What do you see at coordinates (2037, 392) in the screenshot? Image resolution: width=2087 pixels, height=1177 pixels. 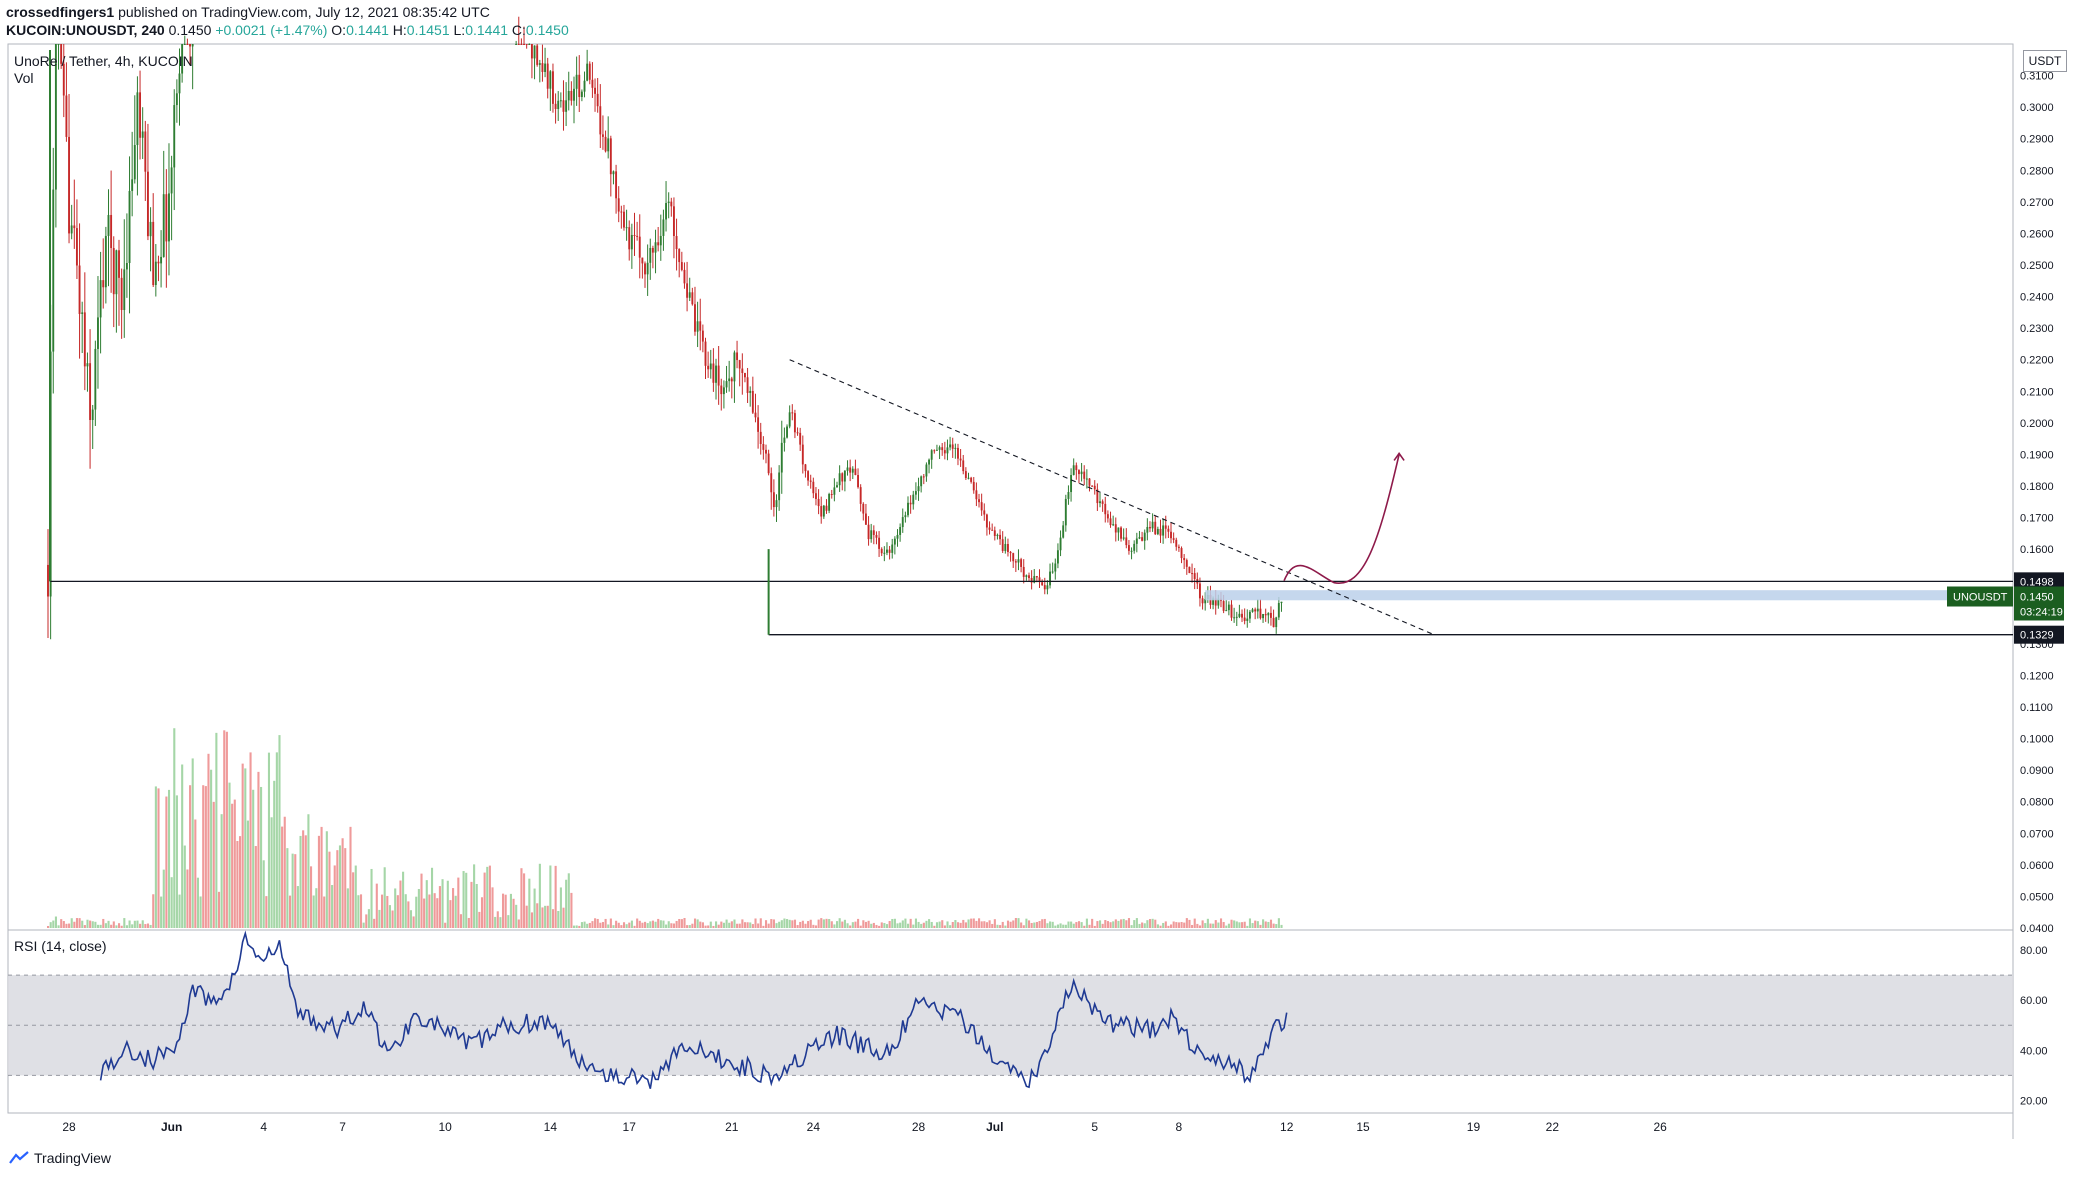 I see `price-tick-label: 0.2100` at bounding box center [2037, 392].